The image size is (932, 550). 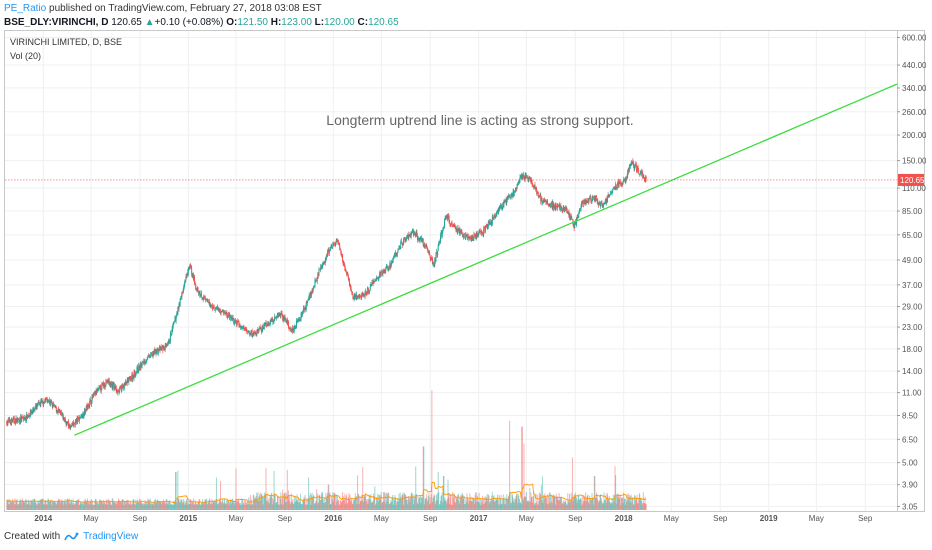 What do you see at coordinates (912, 327) in the screenshot?
I see `price-tick-label: 23.00` at bounding box center [912, 327].